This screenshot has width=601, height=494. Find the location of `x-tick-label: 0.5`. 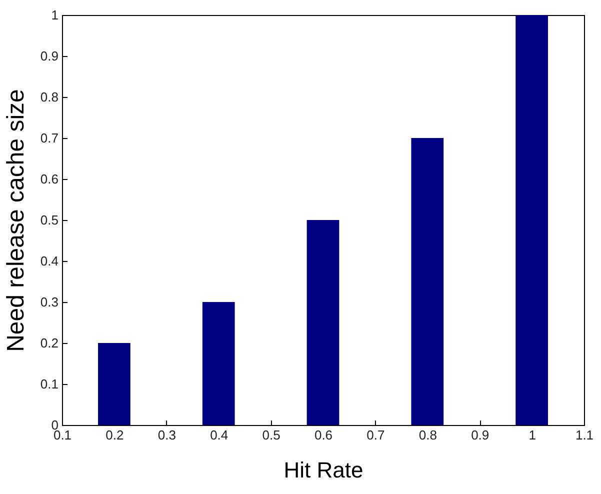

x-tick-label: 0.5 is located at coordinates (271, 435).